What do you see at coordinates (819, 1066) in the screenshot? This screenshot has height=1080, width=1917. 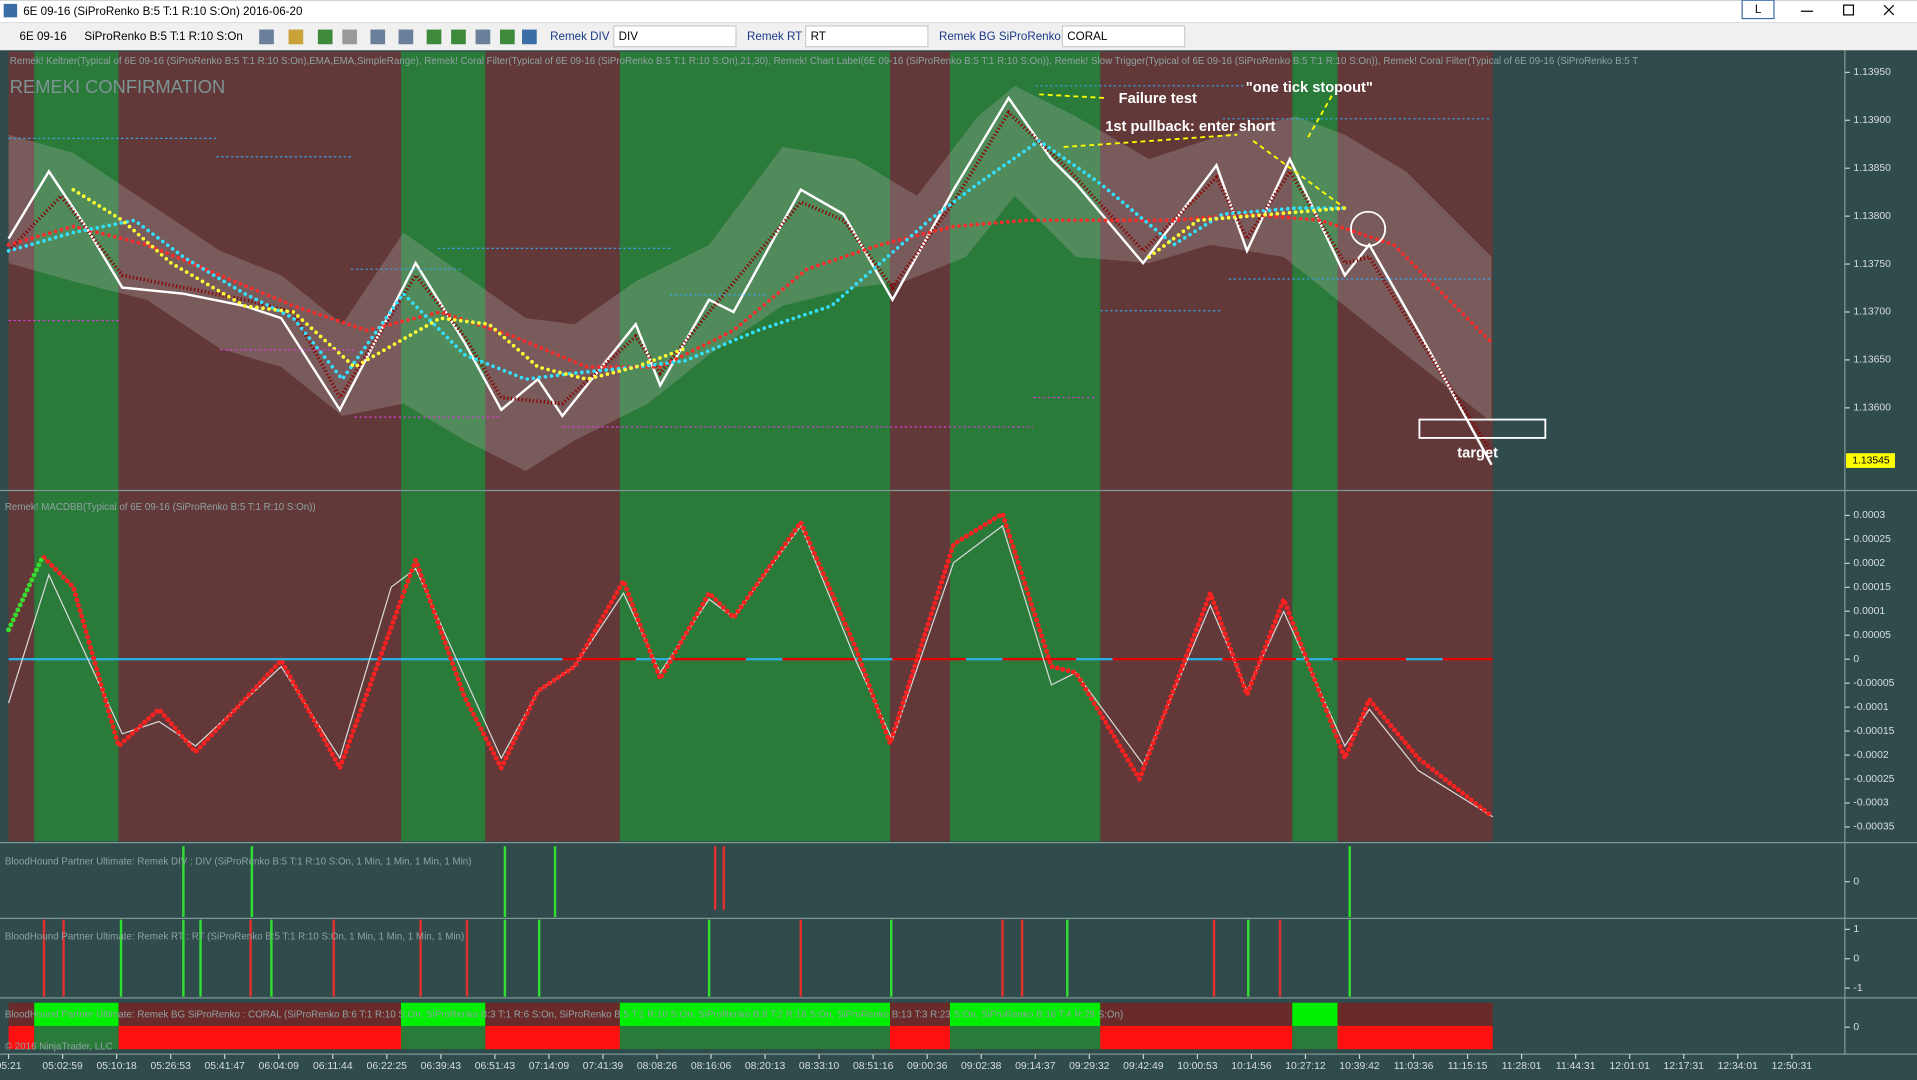 I see `x-tick-label: 08:33:10` at bounding box center [819, 1066].